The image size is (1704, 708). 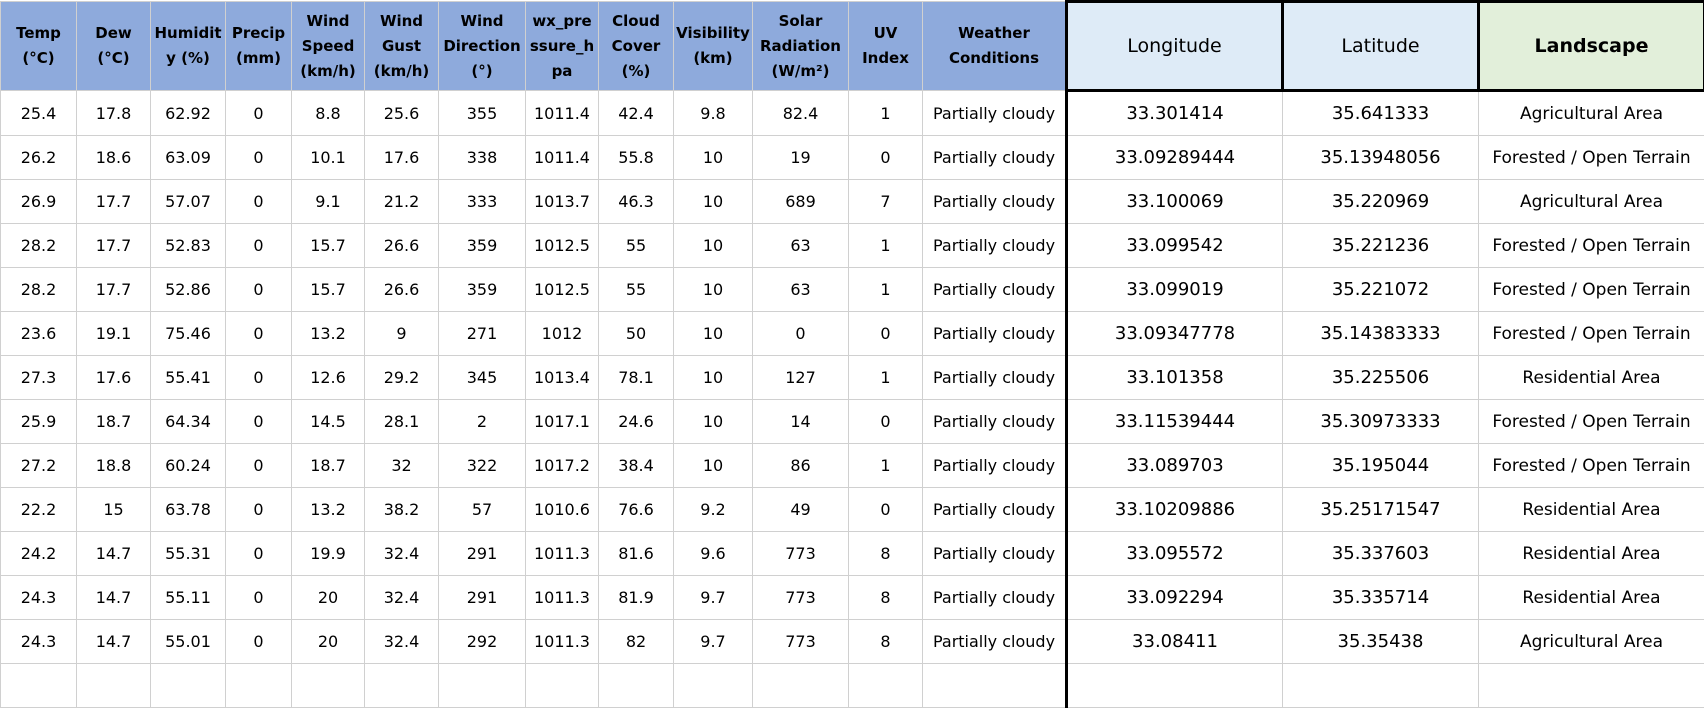 I want to click on table-cell: 19.9, so click(x=328, y=554).